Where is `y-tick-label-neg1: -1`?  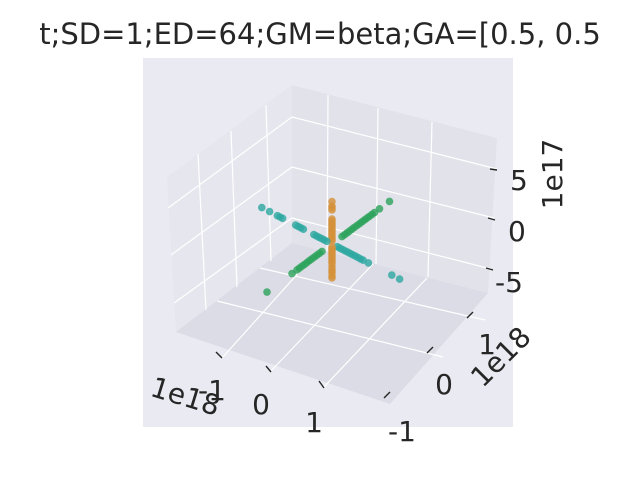
y-tick-label-neg1: -1 is located at coordinates (402, 431).